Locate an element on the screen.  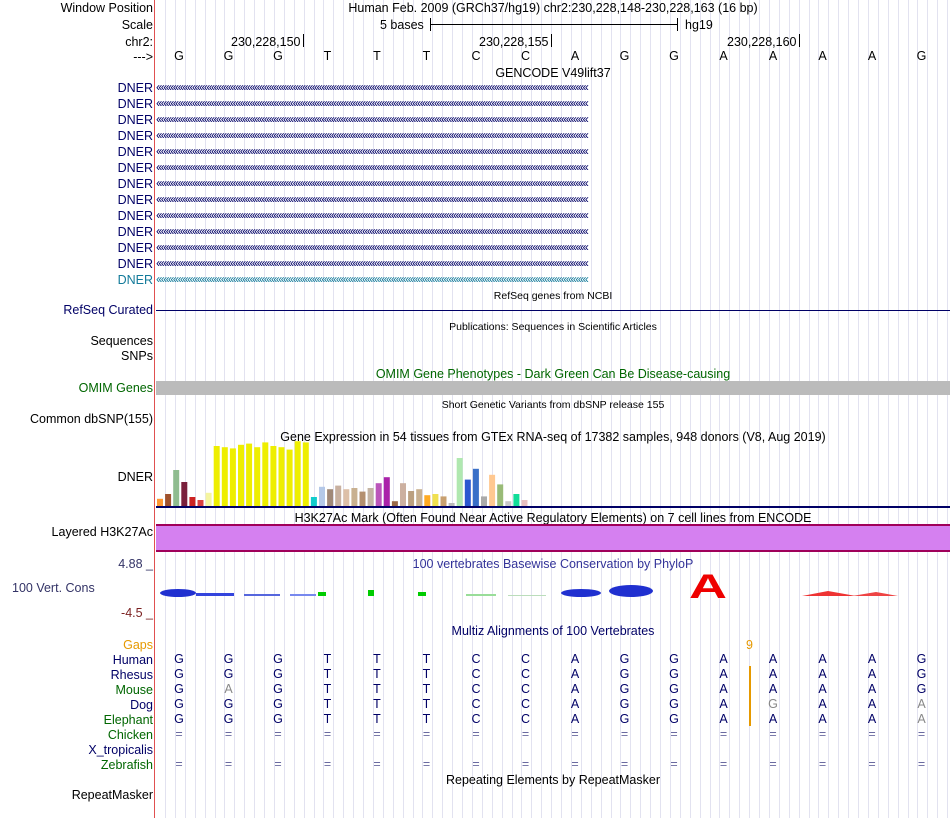
species-label: Mouse is located at coordinates (134, 690).